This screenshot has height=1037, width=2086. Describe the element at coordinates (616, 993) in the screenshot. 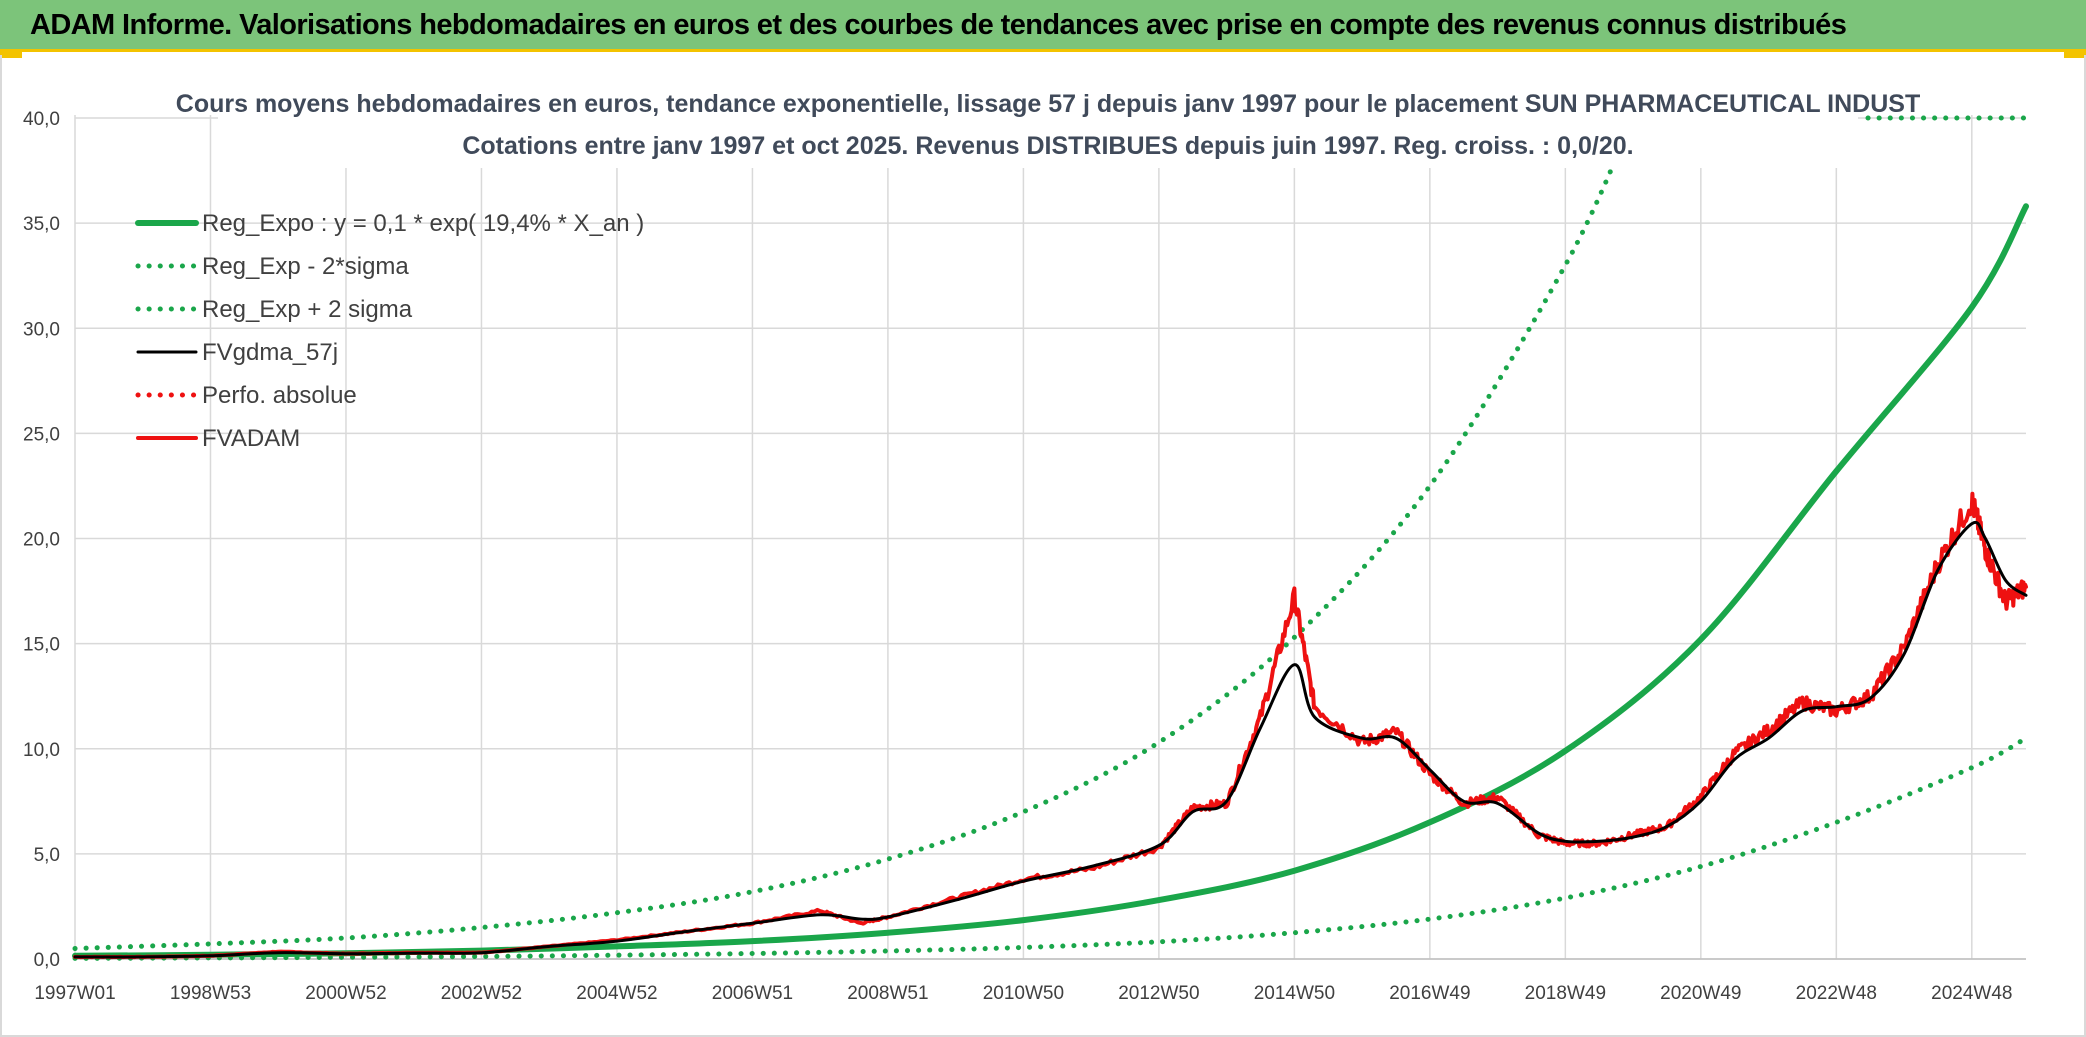

I see `x-tick-label: 2004W52` at that location.